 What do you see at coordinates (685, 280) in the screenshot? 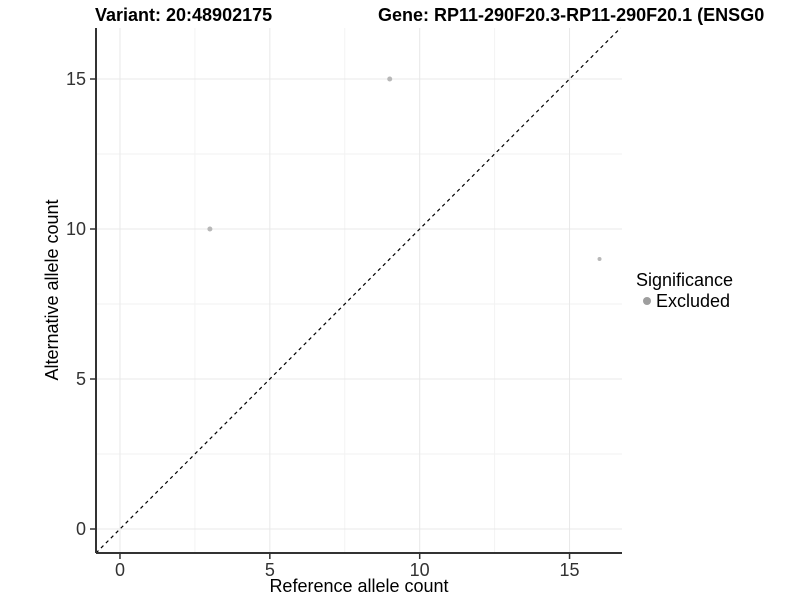
I see `legend-title: Significance` at bounding box center [685, 280].